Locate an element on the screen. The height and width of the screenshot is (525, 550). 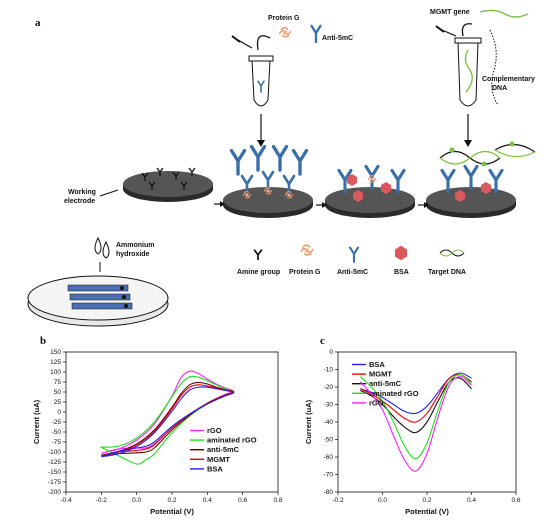
y-tick-label: 75 is located at coordinates (58, 382).